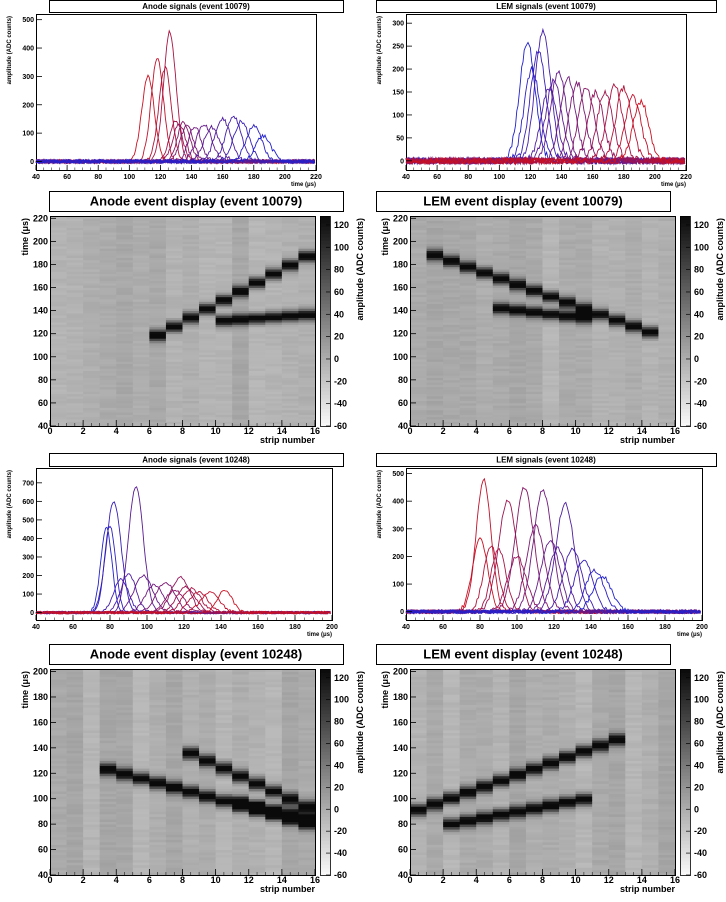 This screenshot has height=902, width=726. What do you see at coordinates (183, 602) in the screenshot?
I see `signal-series-line` at bounding box center [183, 602].